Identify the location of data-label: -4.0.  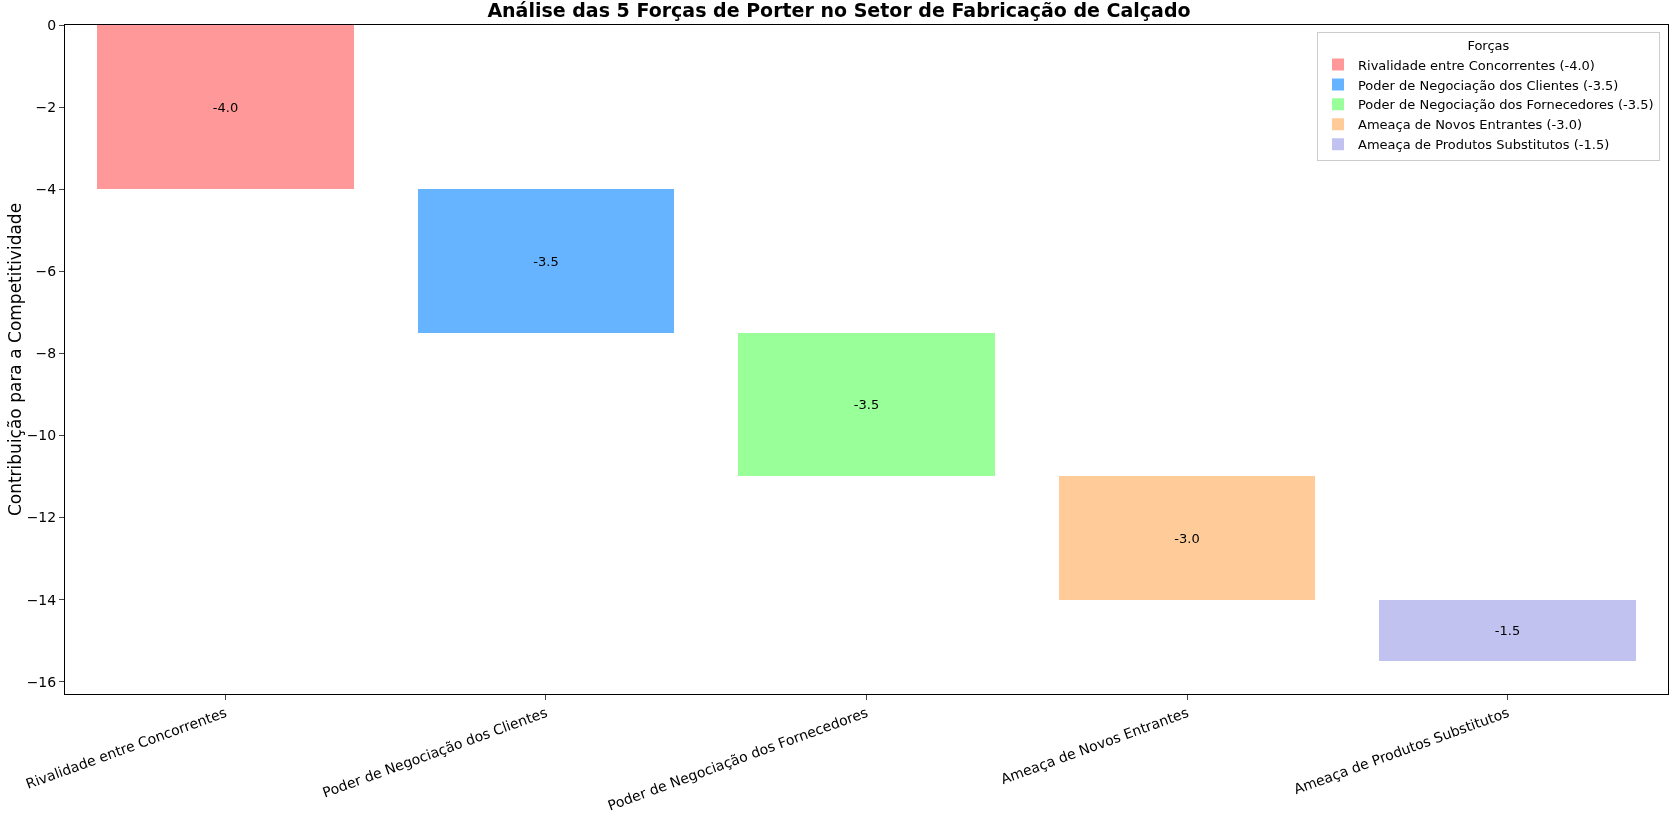
(225, 107).